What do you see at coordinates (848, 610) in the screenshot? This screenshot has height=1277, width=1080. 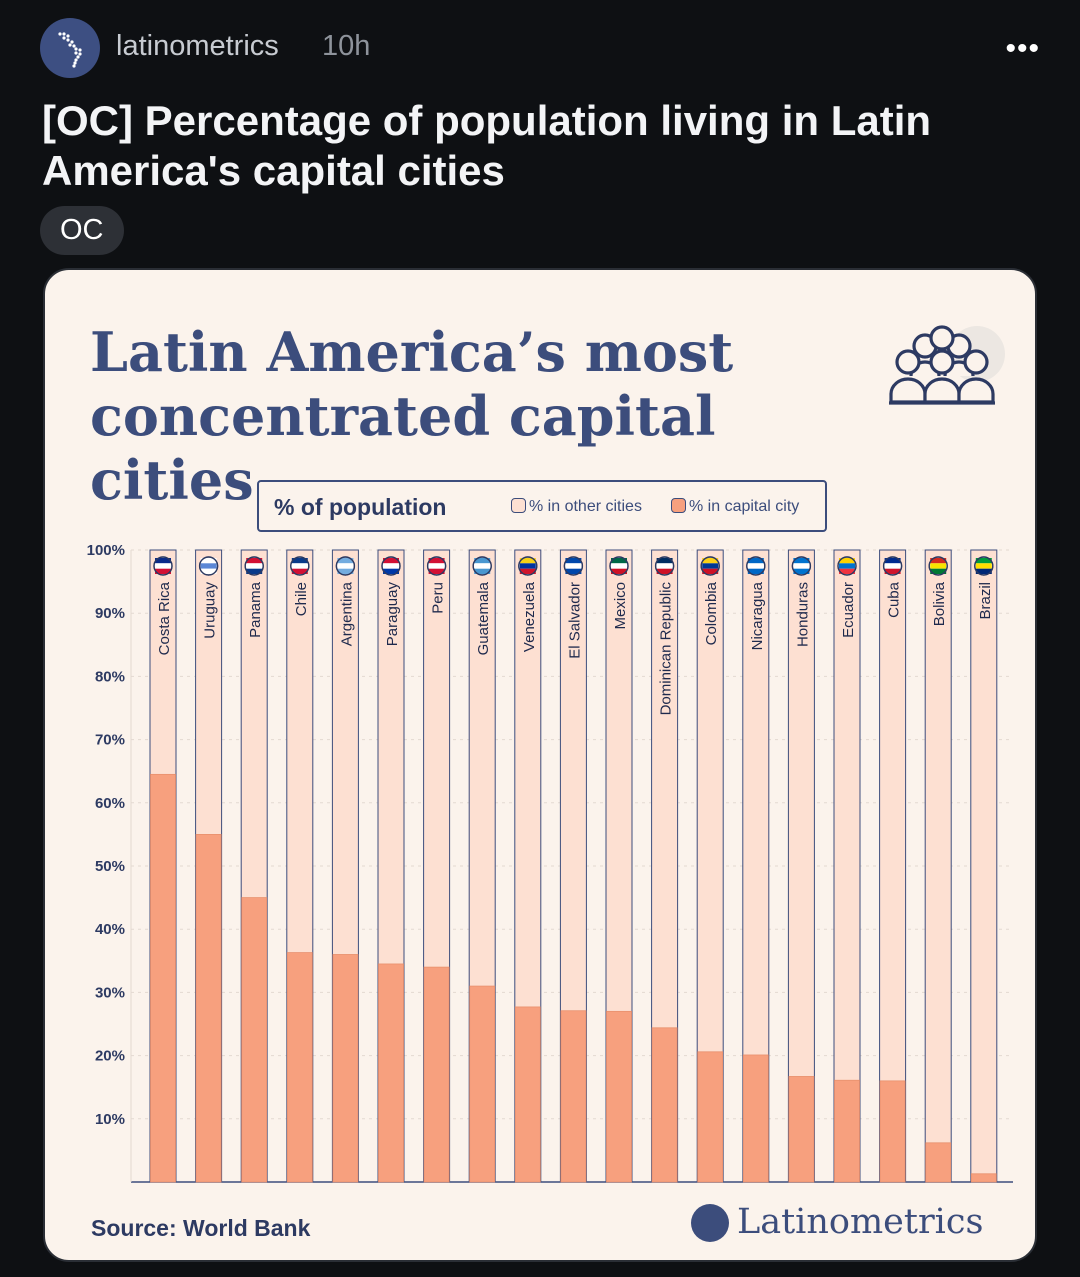 I see `country-label: Ecuador` at bounding box center [848, 610].